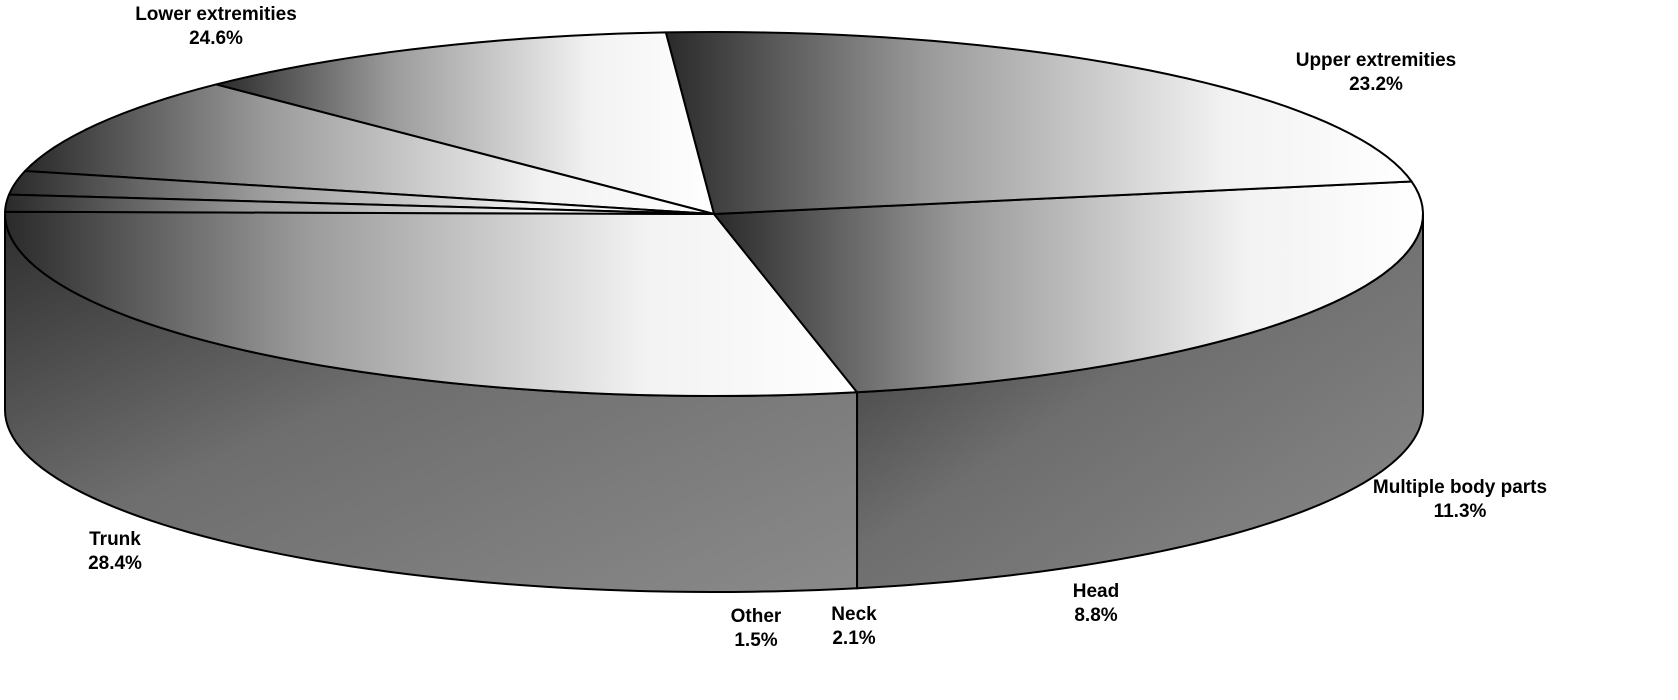 The width and height of the screenshot is (1678, 700). What do you see at coordinates (465, 123) in the screenshot?
I see `pie-slice-multiple-body-parts` at bounding box center [465, 123].